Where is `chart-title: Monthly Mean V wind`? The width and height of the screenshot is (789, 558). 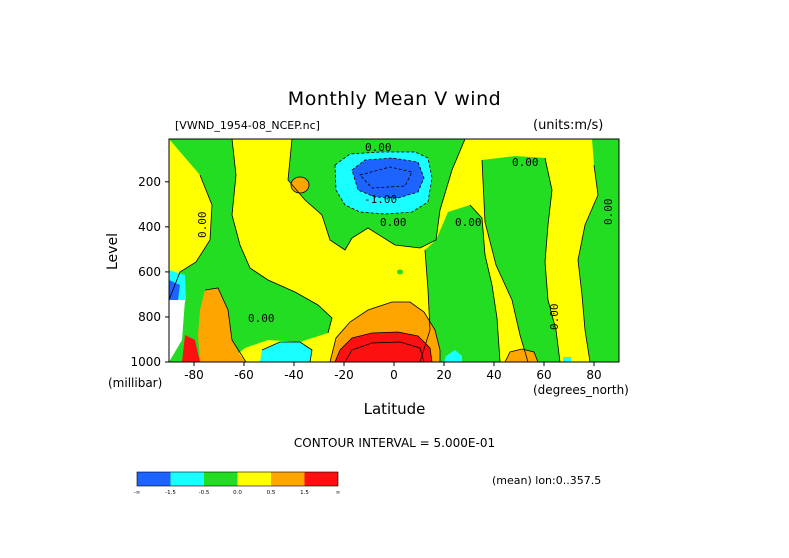
chart-title: Monthly Mean V wind is located at coordinates (394, 99).